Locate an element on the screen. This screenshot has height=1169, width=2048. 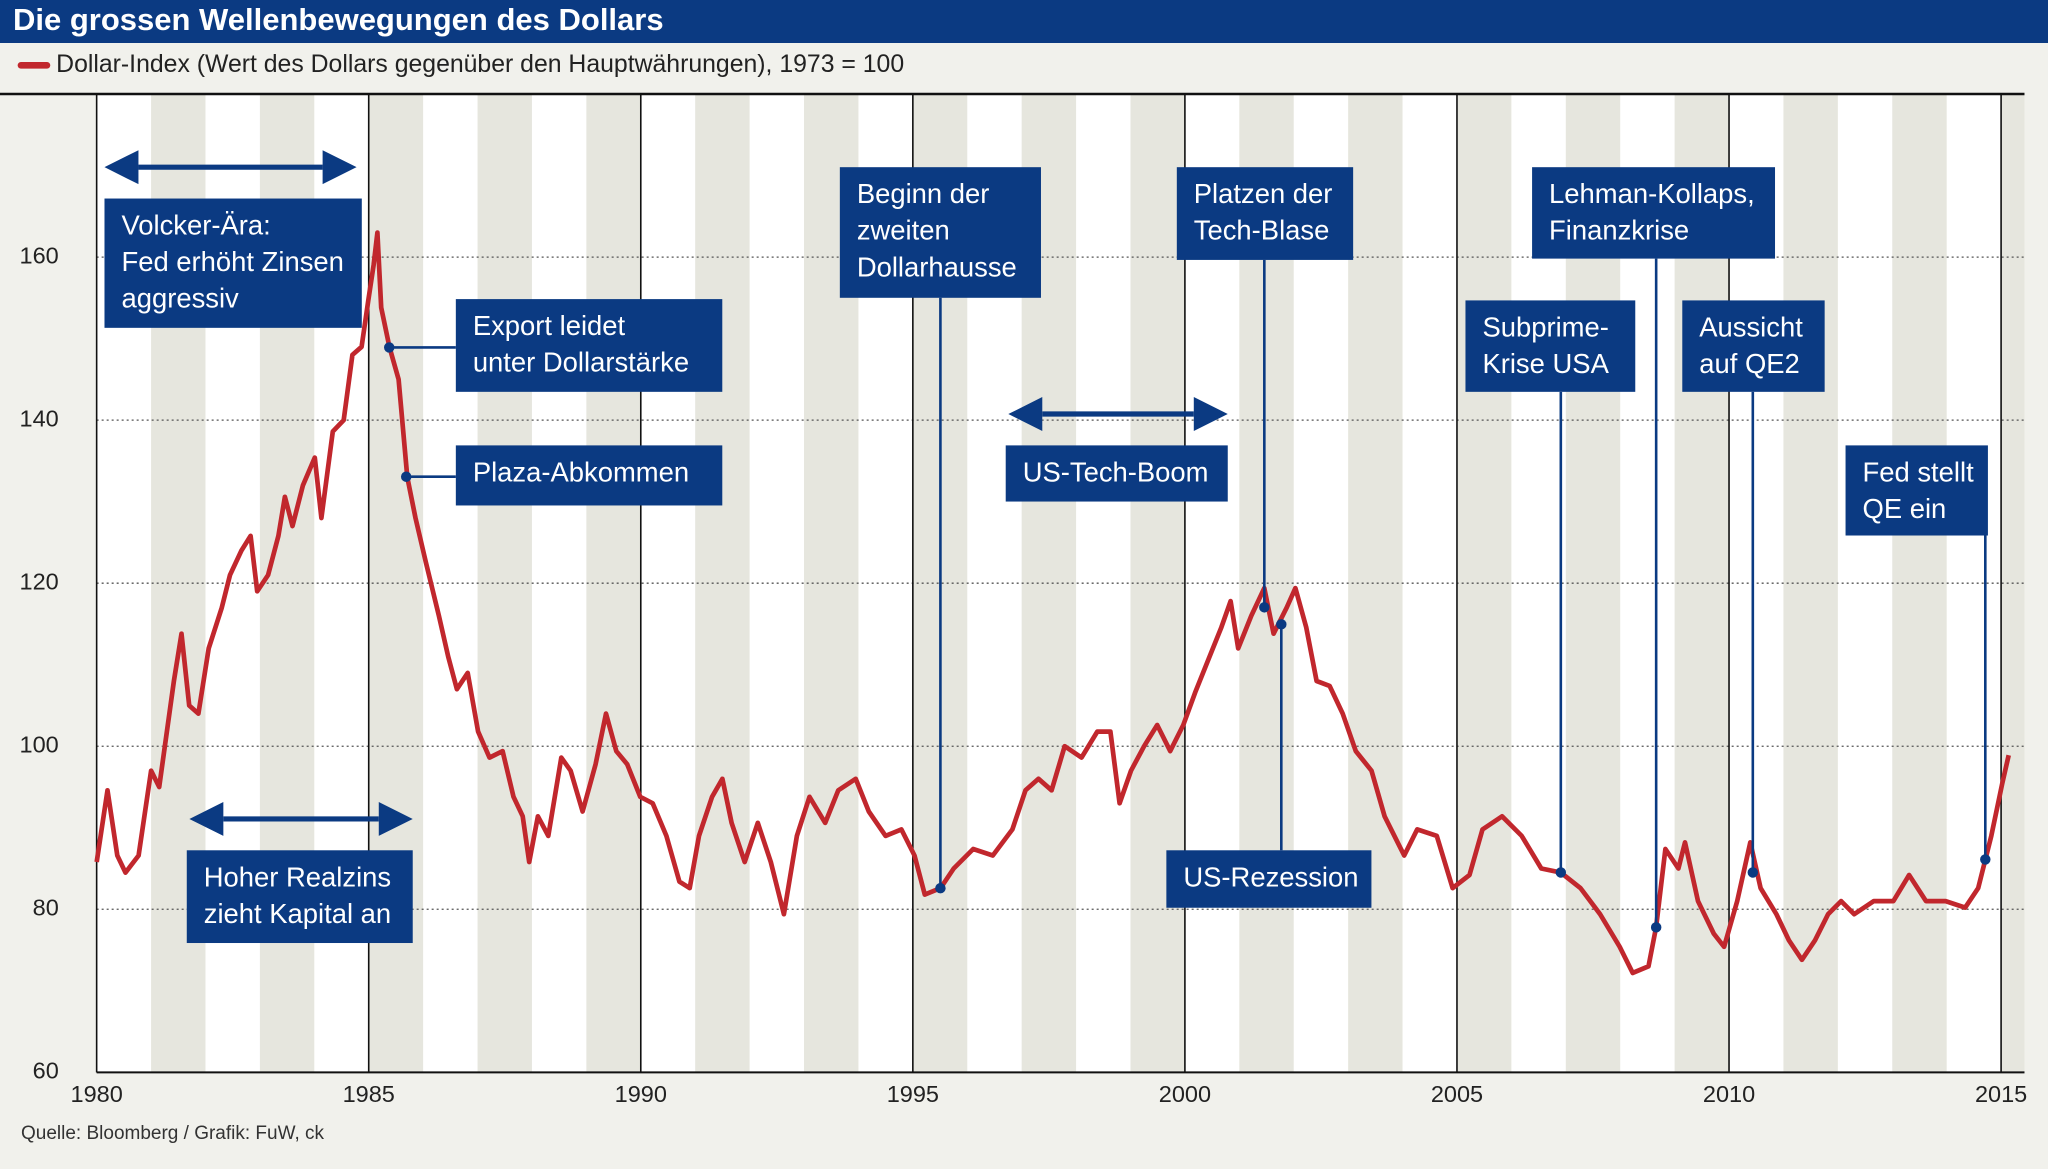
x-tick-label: 2015 is located at coordinates (2001, 1094).